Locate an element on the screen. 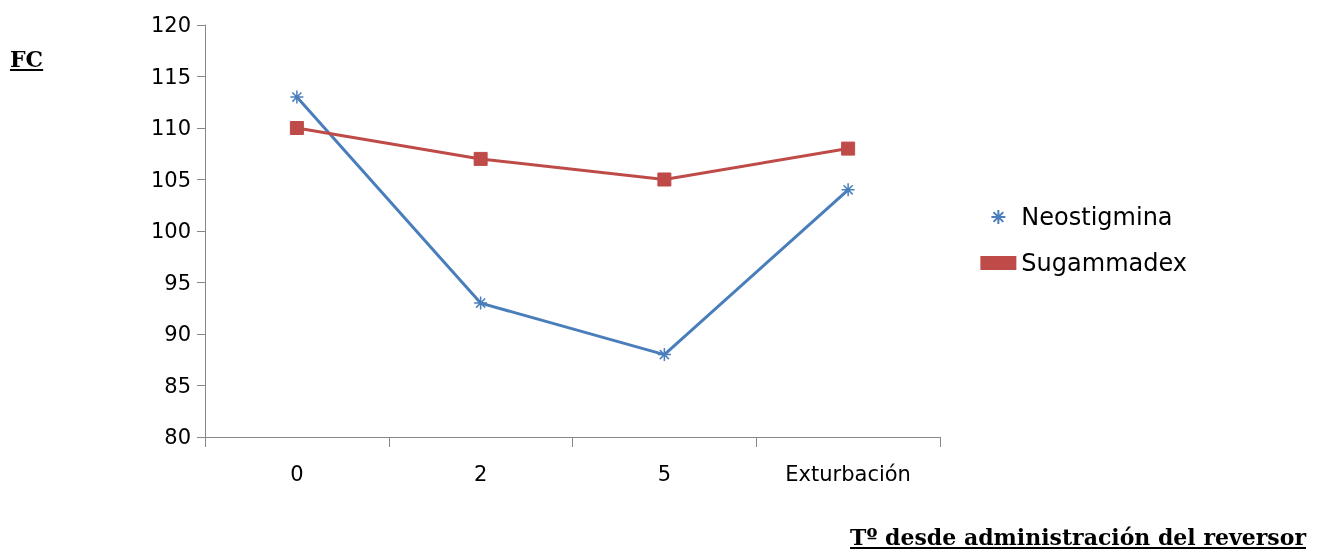 The width and height of the screenshot is (1322, 556). legend-label: Neostigmina is located at coordinates (1097, 217).